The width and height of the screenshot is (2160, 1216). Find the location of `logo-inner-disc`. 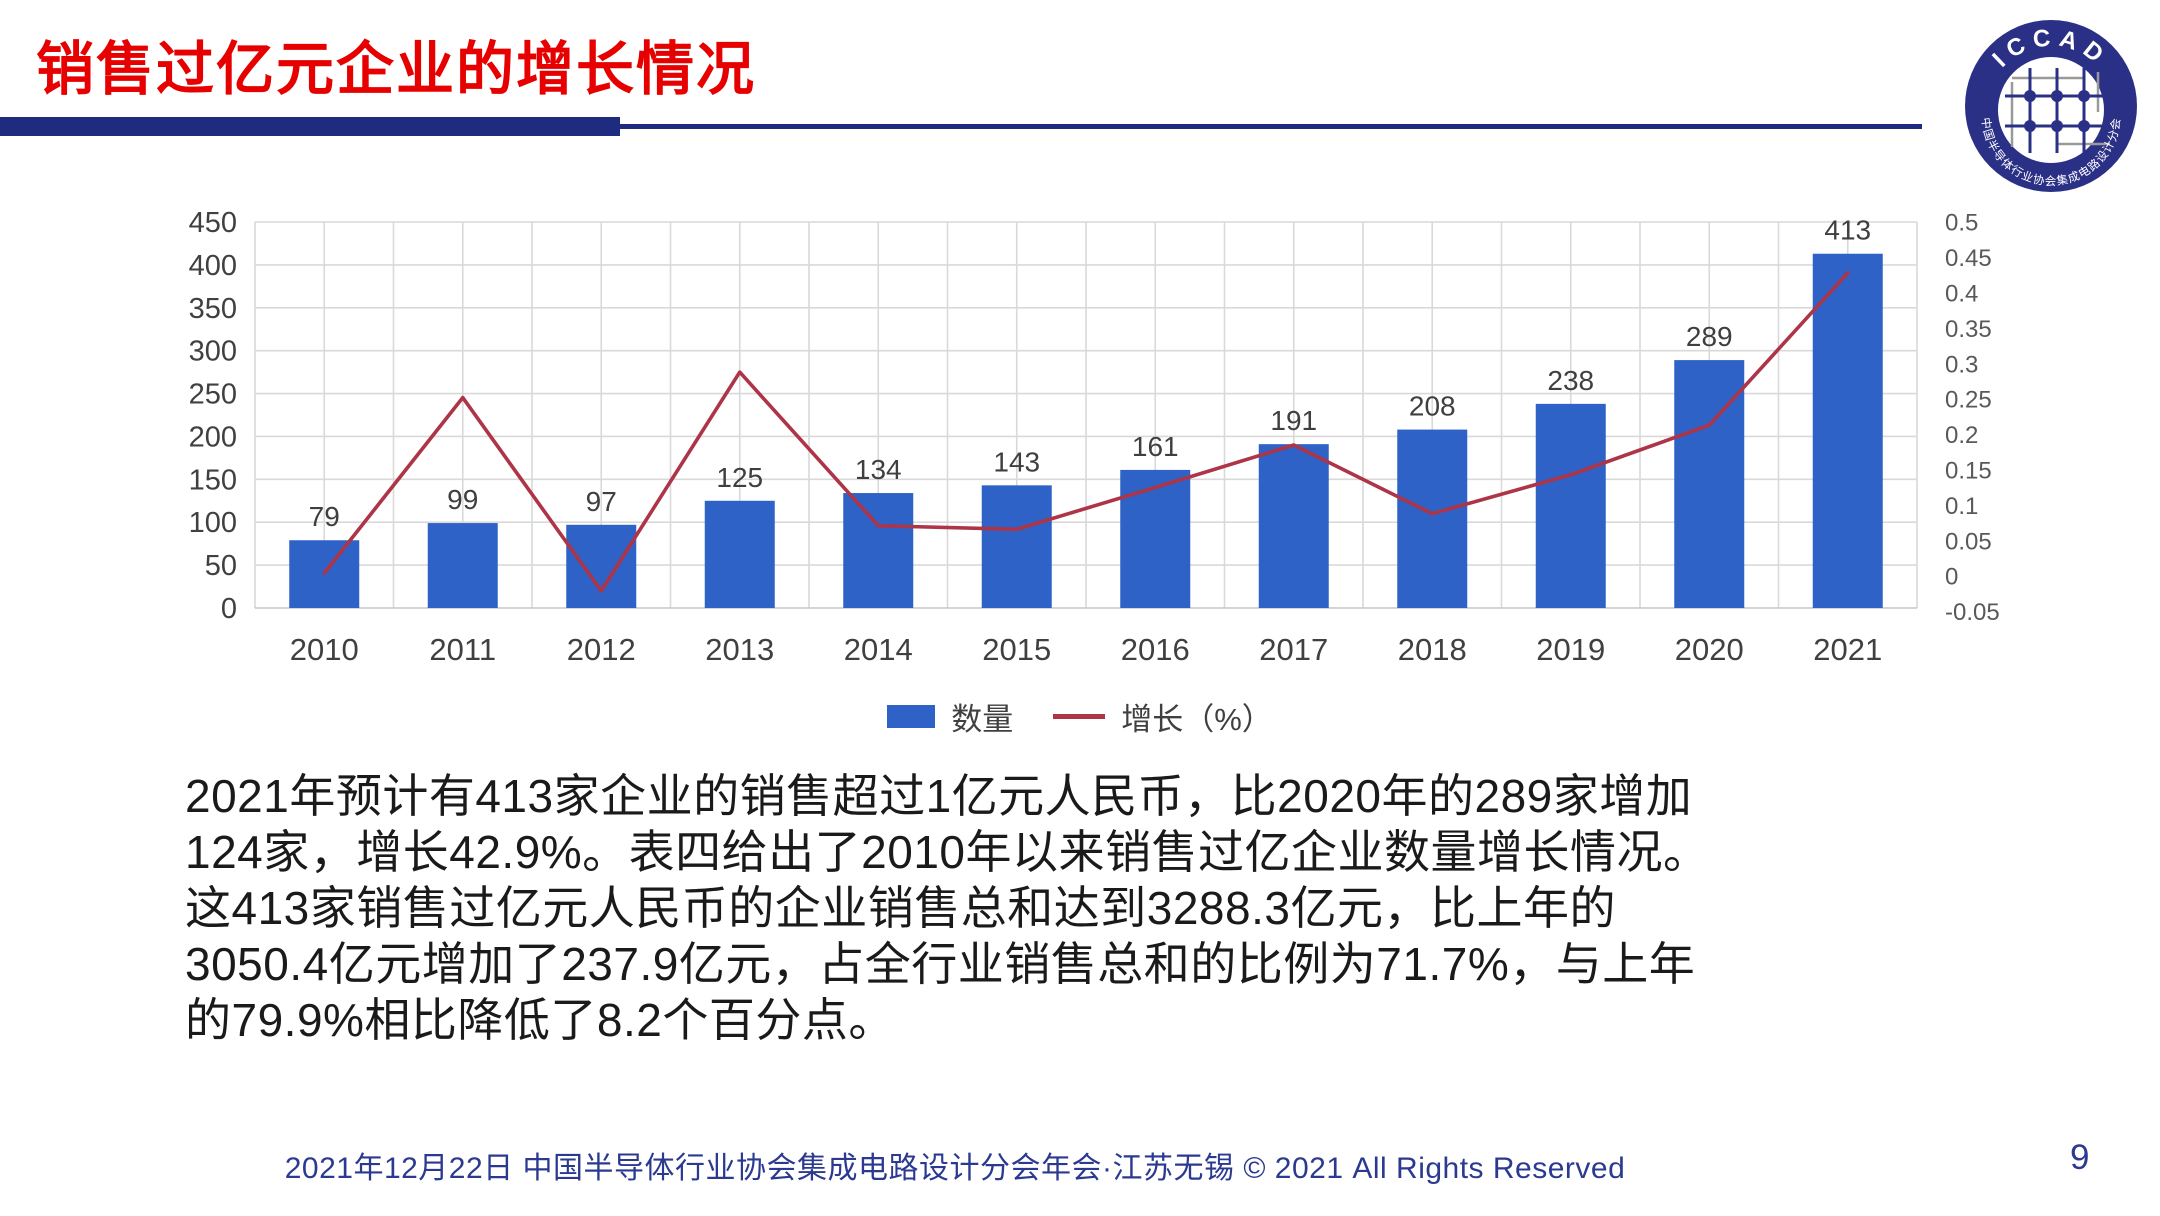

logo-inner-disc is located at coordinates (2051, 110).